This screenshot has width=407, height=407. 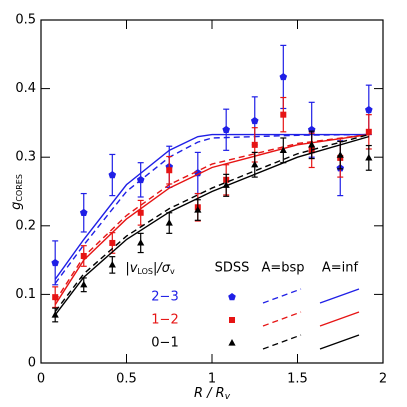 I want to click on x-tick-label: 0.5, so click(x=126, y=379).